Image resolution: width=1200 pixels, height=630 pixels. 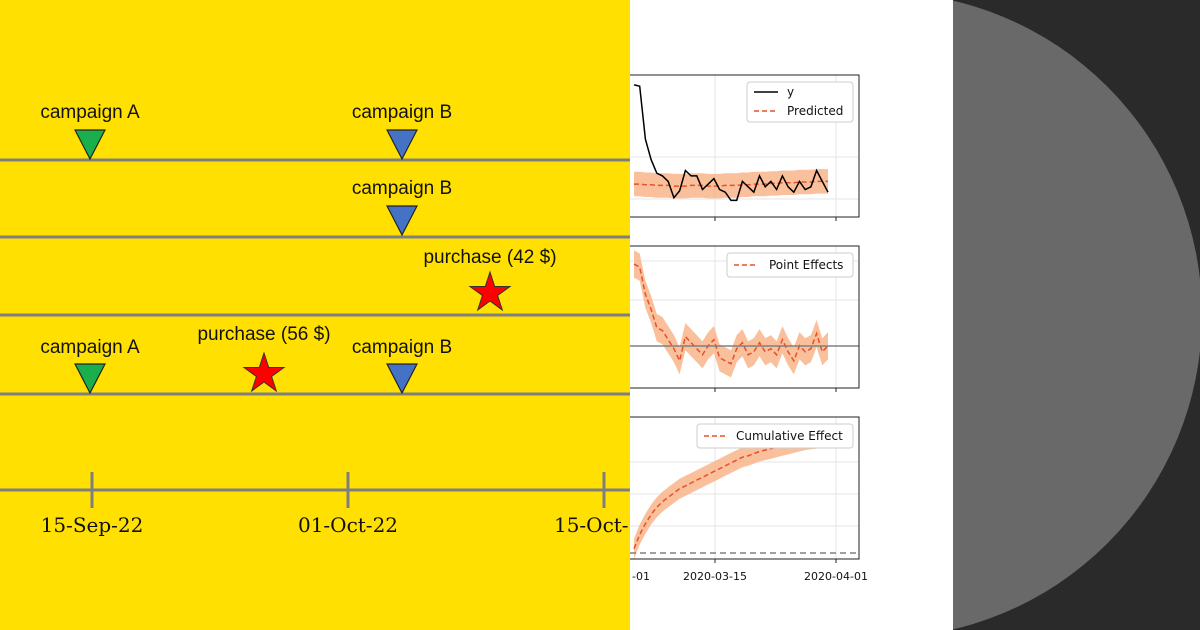 I want to click on purchase-label: purchase (42 $), so click(x=489, y=257).